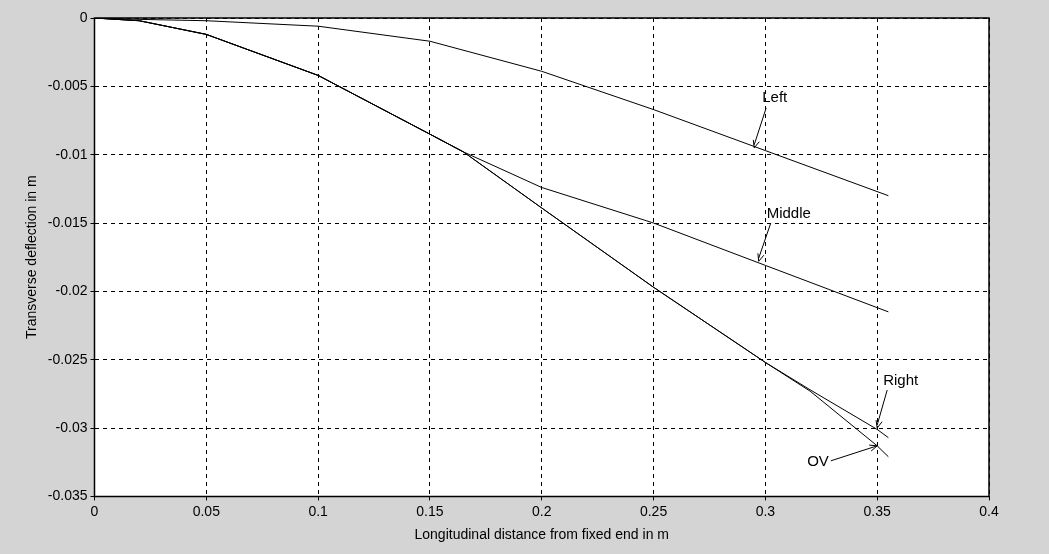 This screenshot has width=1049, height=554. Describe the element at coordinates (818, 461) in the screenshot. I see `annotation: OV` at that location.